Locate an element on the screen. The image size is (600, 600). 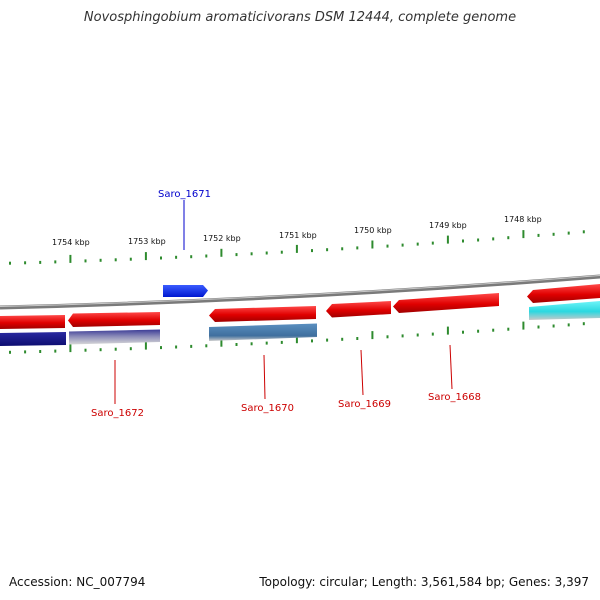
gene-label-saro-1672: Saro_1672 is located at coordinates (117, 413).